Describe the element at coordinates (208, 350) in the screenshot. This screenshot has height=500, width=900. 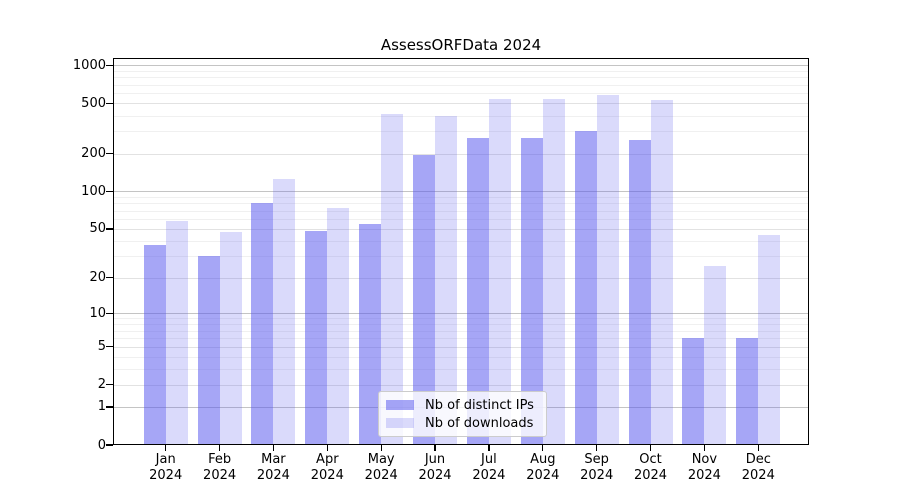
I see `bar-feb-distinct-ips` at that location.